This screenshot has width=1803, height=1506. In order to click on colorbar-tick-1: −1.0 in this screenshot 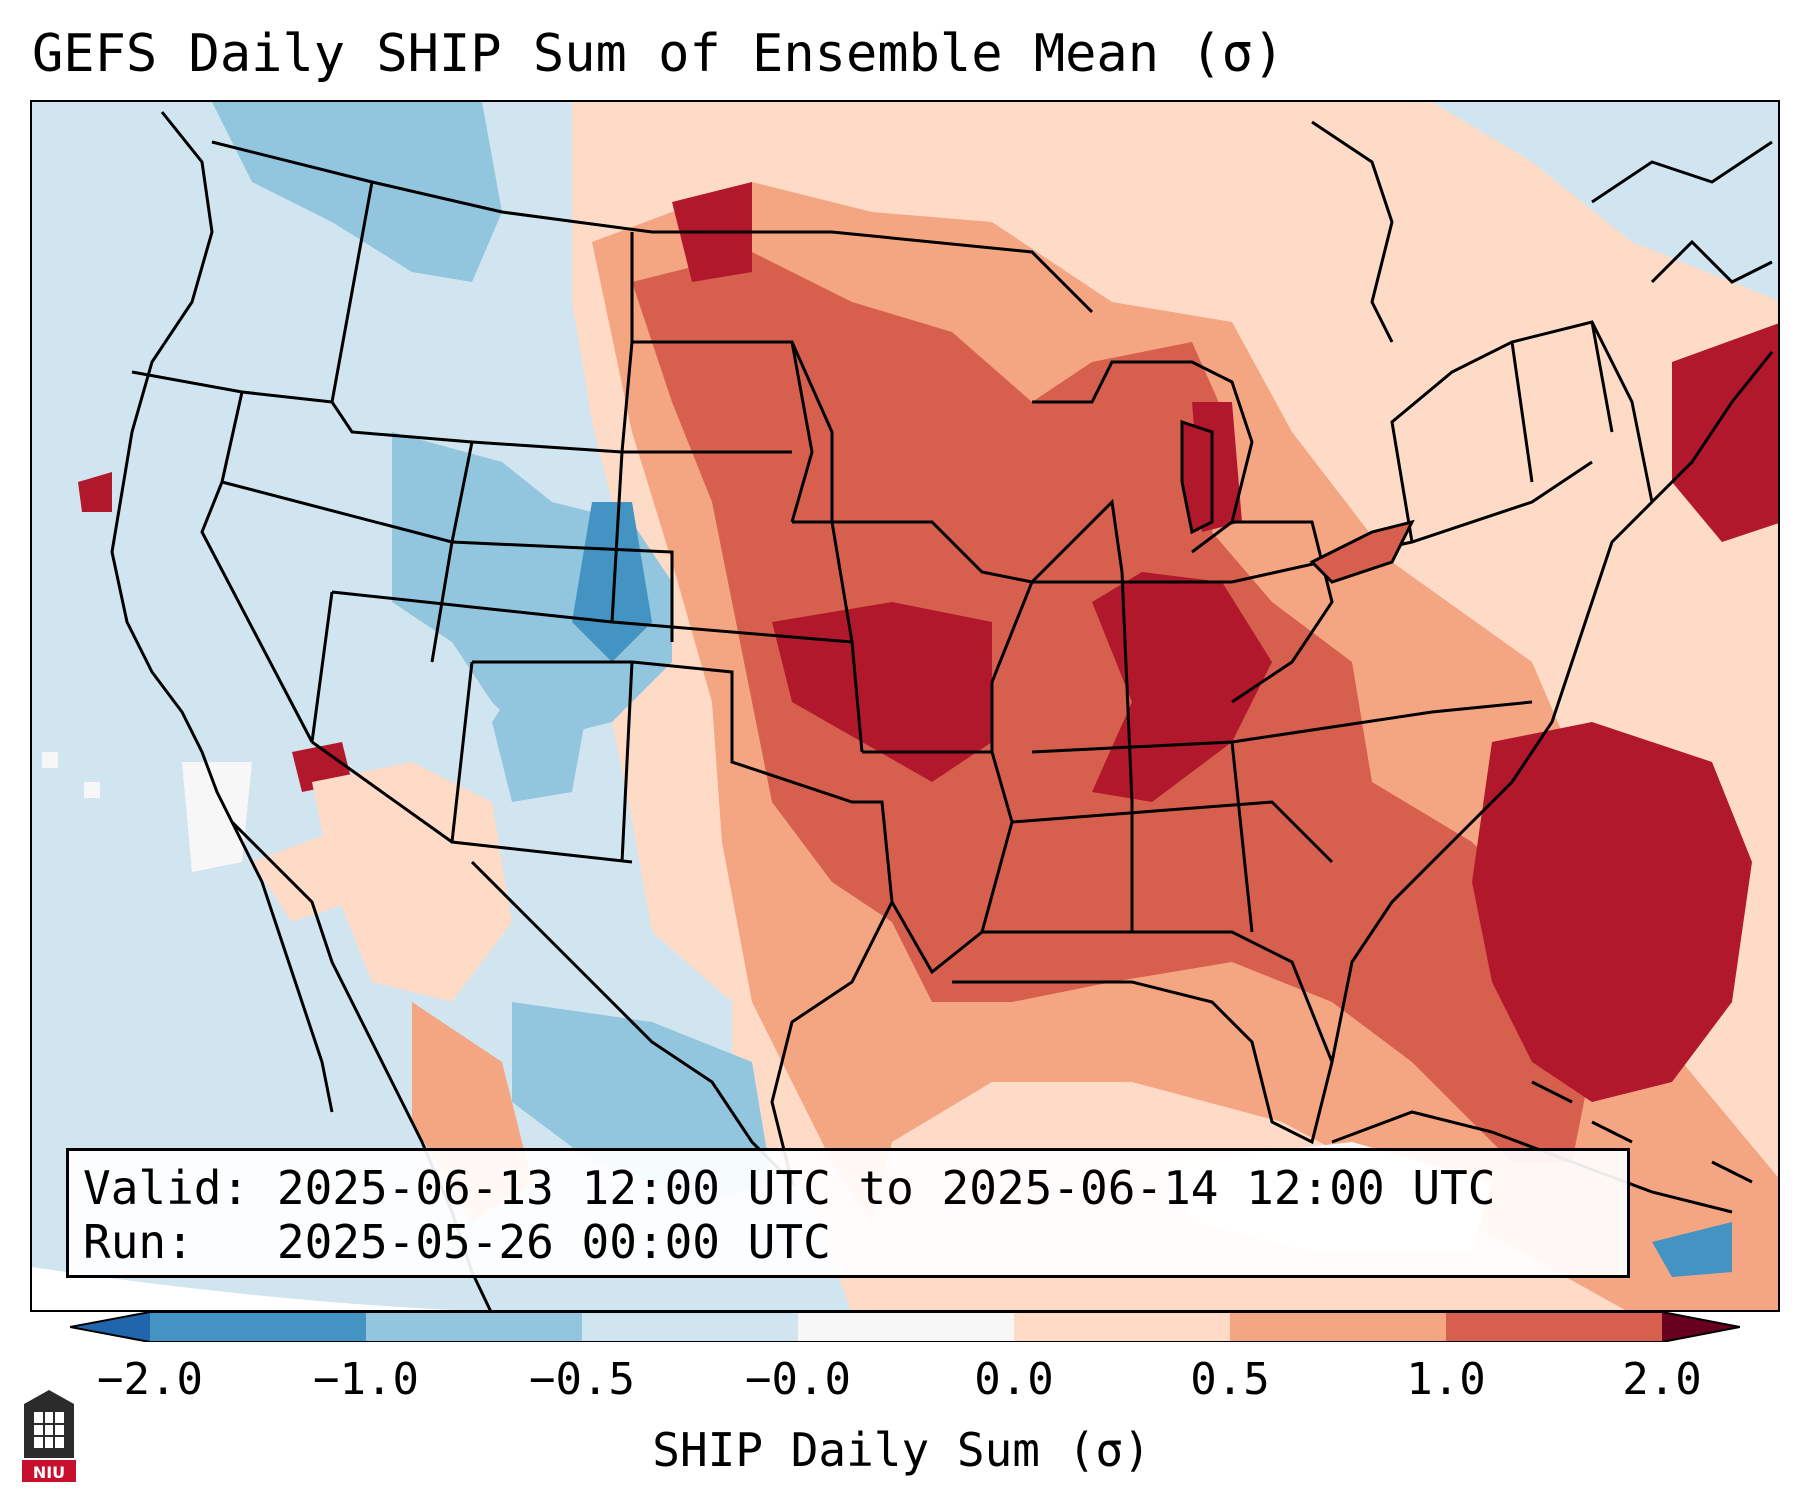, I will do `click(366, 1379)`.